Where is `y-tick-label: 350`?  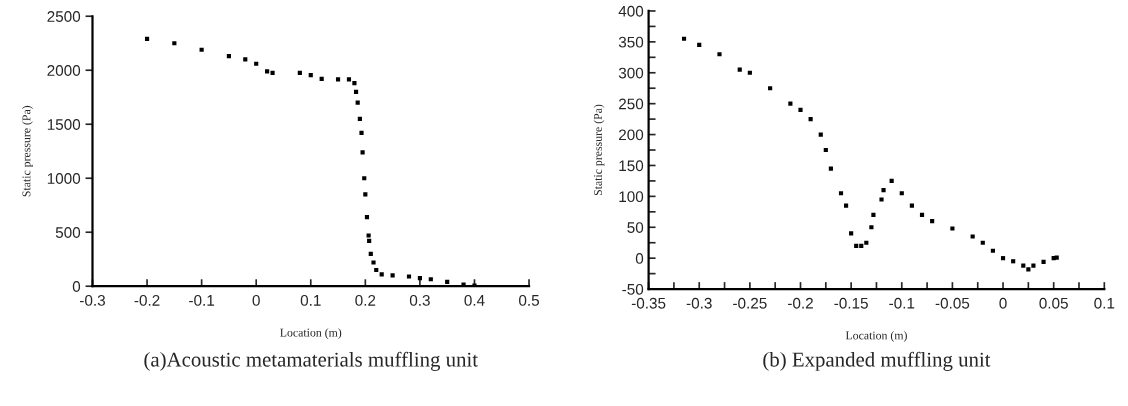 y-tick-label: 350 is located at coordinates (631, 42).